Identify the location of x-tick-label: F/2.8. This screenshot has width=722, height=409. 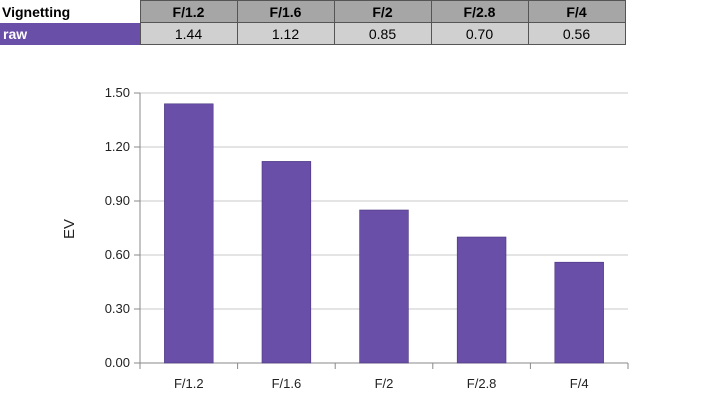
(482, 383).